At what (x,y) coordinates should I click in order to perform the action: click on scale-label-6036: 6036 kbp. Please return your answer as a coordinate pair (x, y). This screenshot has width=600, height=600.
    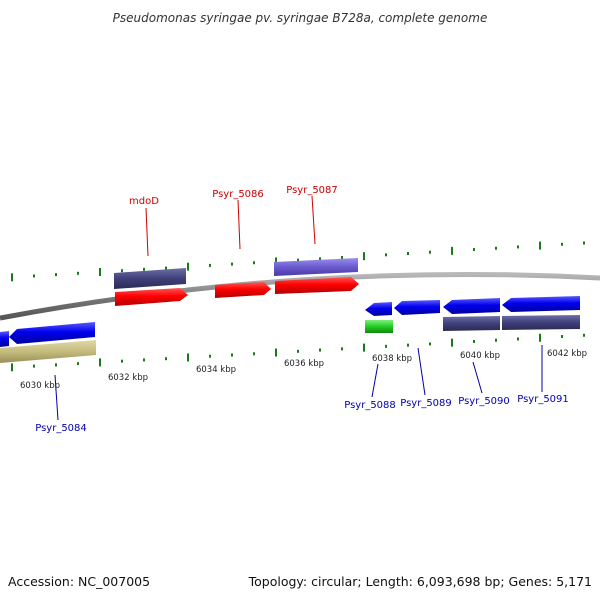
    Looking at the image, I should click on (304, 364).